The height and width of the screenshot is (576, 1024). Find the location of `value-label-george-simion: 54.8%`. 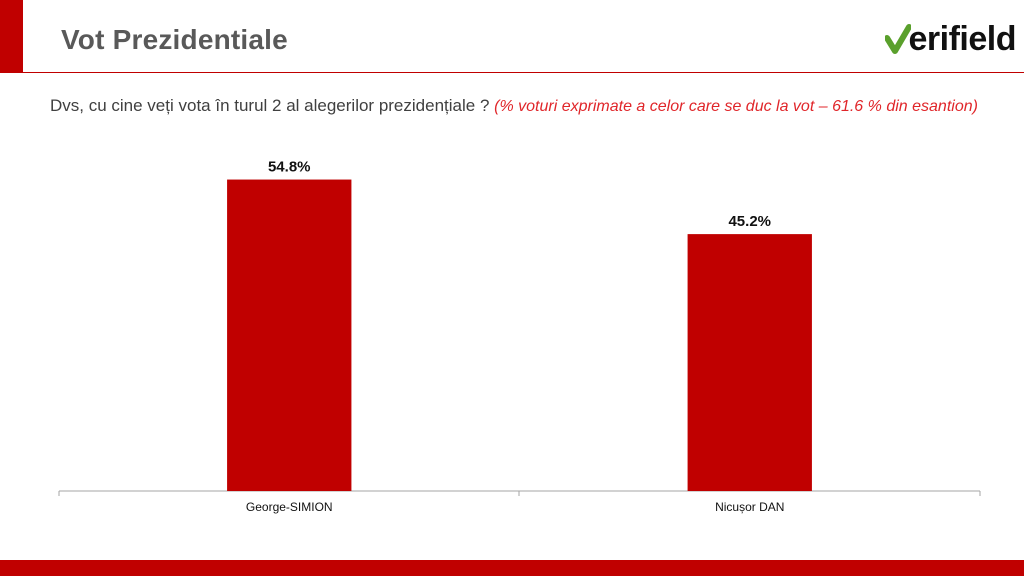

value-label-george-simion: 54.8% is located at coordinates (289, 167).